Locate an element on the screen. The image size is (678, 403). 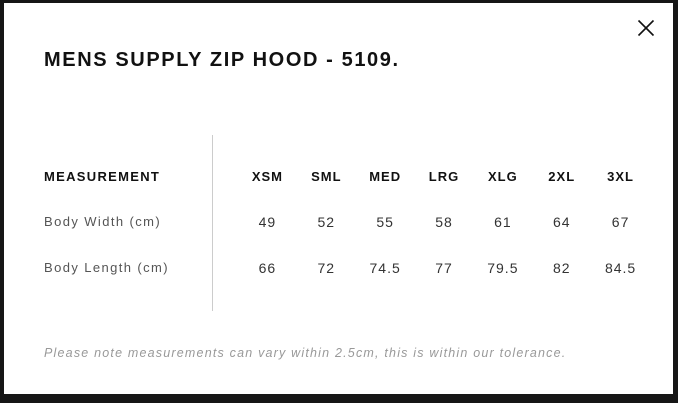
size-header: 2XL is located at coordinates (562, 176).